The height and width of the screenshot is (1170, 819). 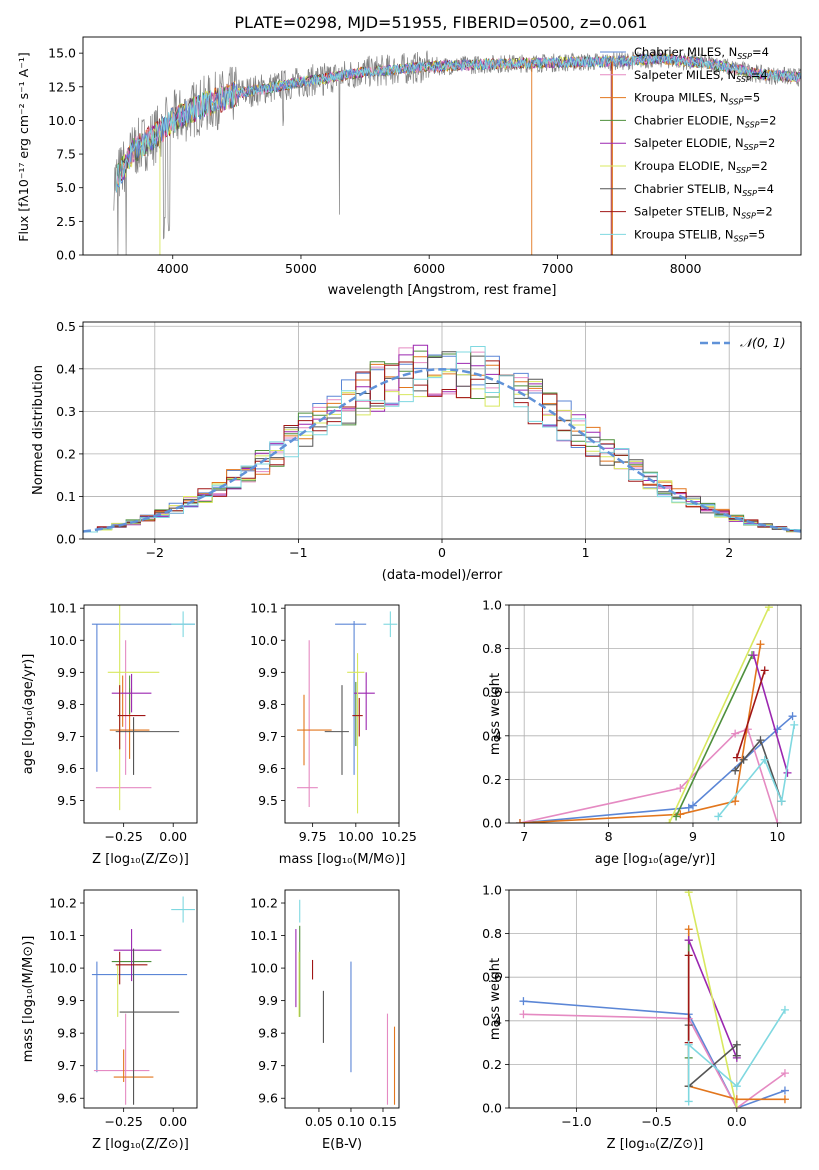 I want to click on y-axis-label: Flux [fλ10⁻¹⁷ erg cm⁻² s⁻¹ A⁻¹], so click(x=23, y=146).